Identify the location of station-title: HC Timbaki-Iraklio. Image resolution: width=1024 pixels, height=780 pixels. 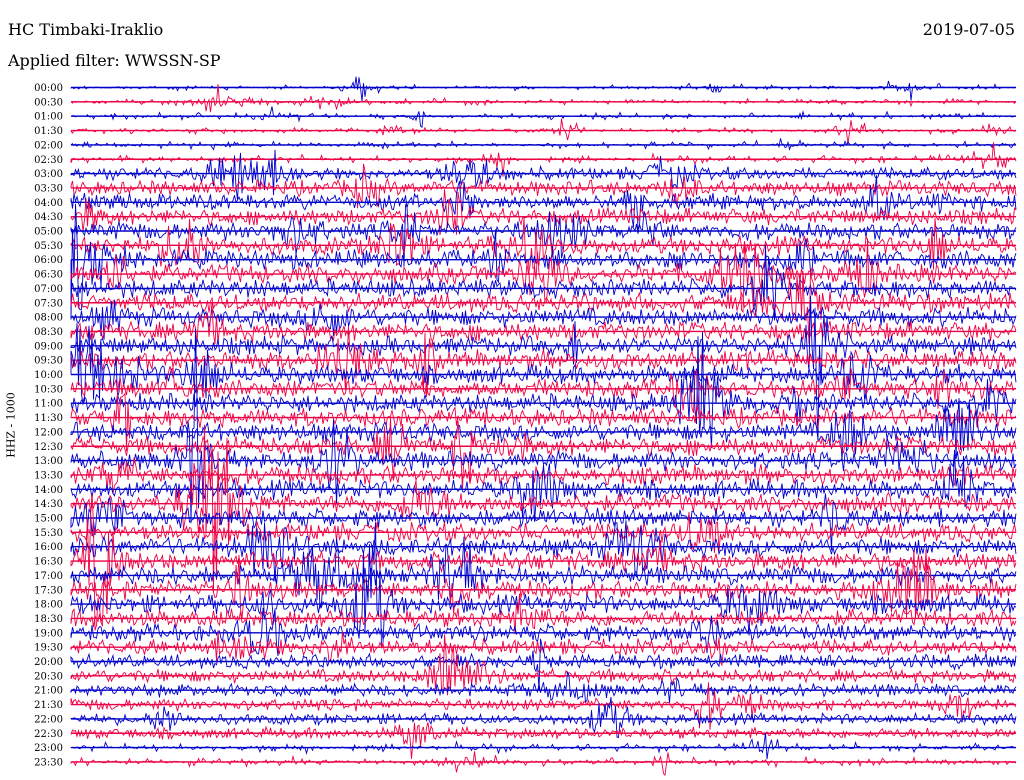
(86, 29).